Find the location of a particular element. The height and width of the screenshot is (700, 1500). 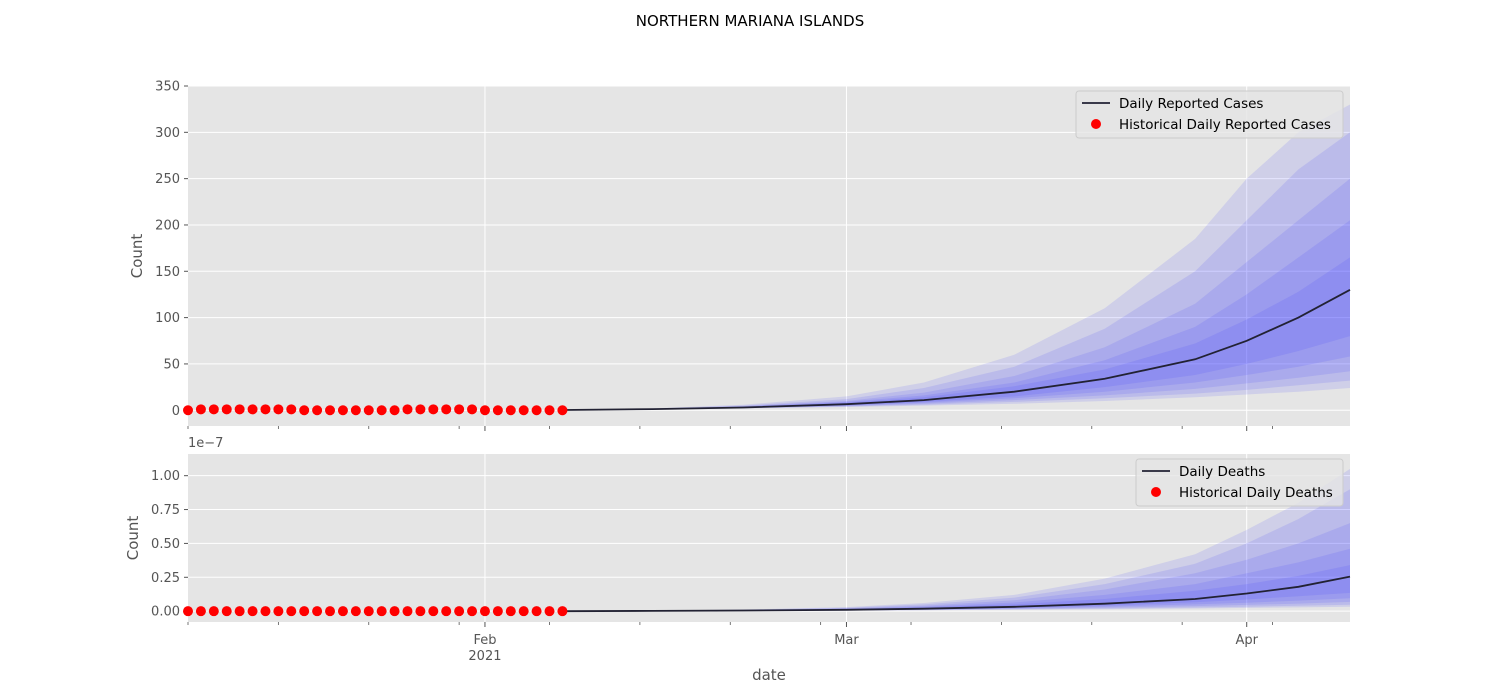

x-tick-label: Apr is located at coordinates (1246, 640).